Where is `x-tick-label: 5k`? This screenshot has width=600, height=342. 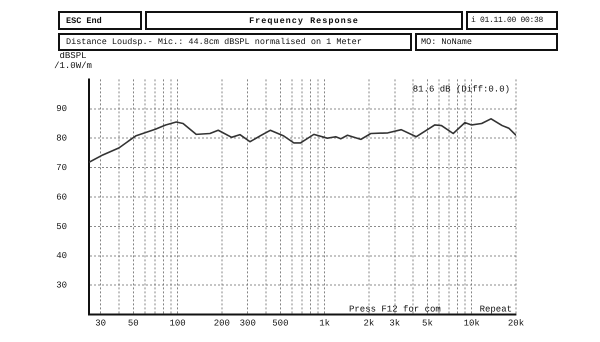 x-tick-label: 5k is located at coordinates (427, 323).